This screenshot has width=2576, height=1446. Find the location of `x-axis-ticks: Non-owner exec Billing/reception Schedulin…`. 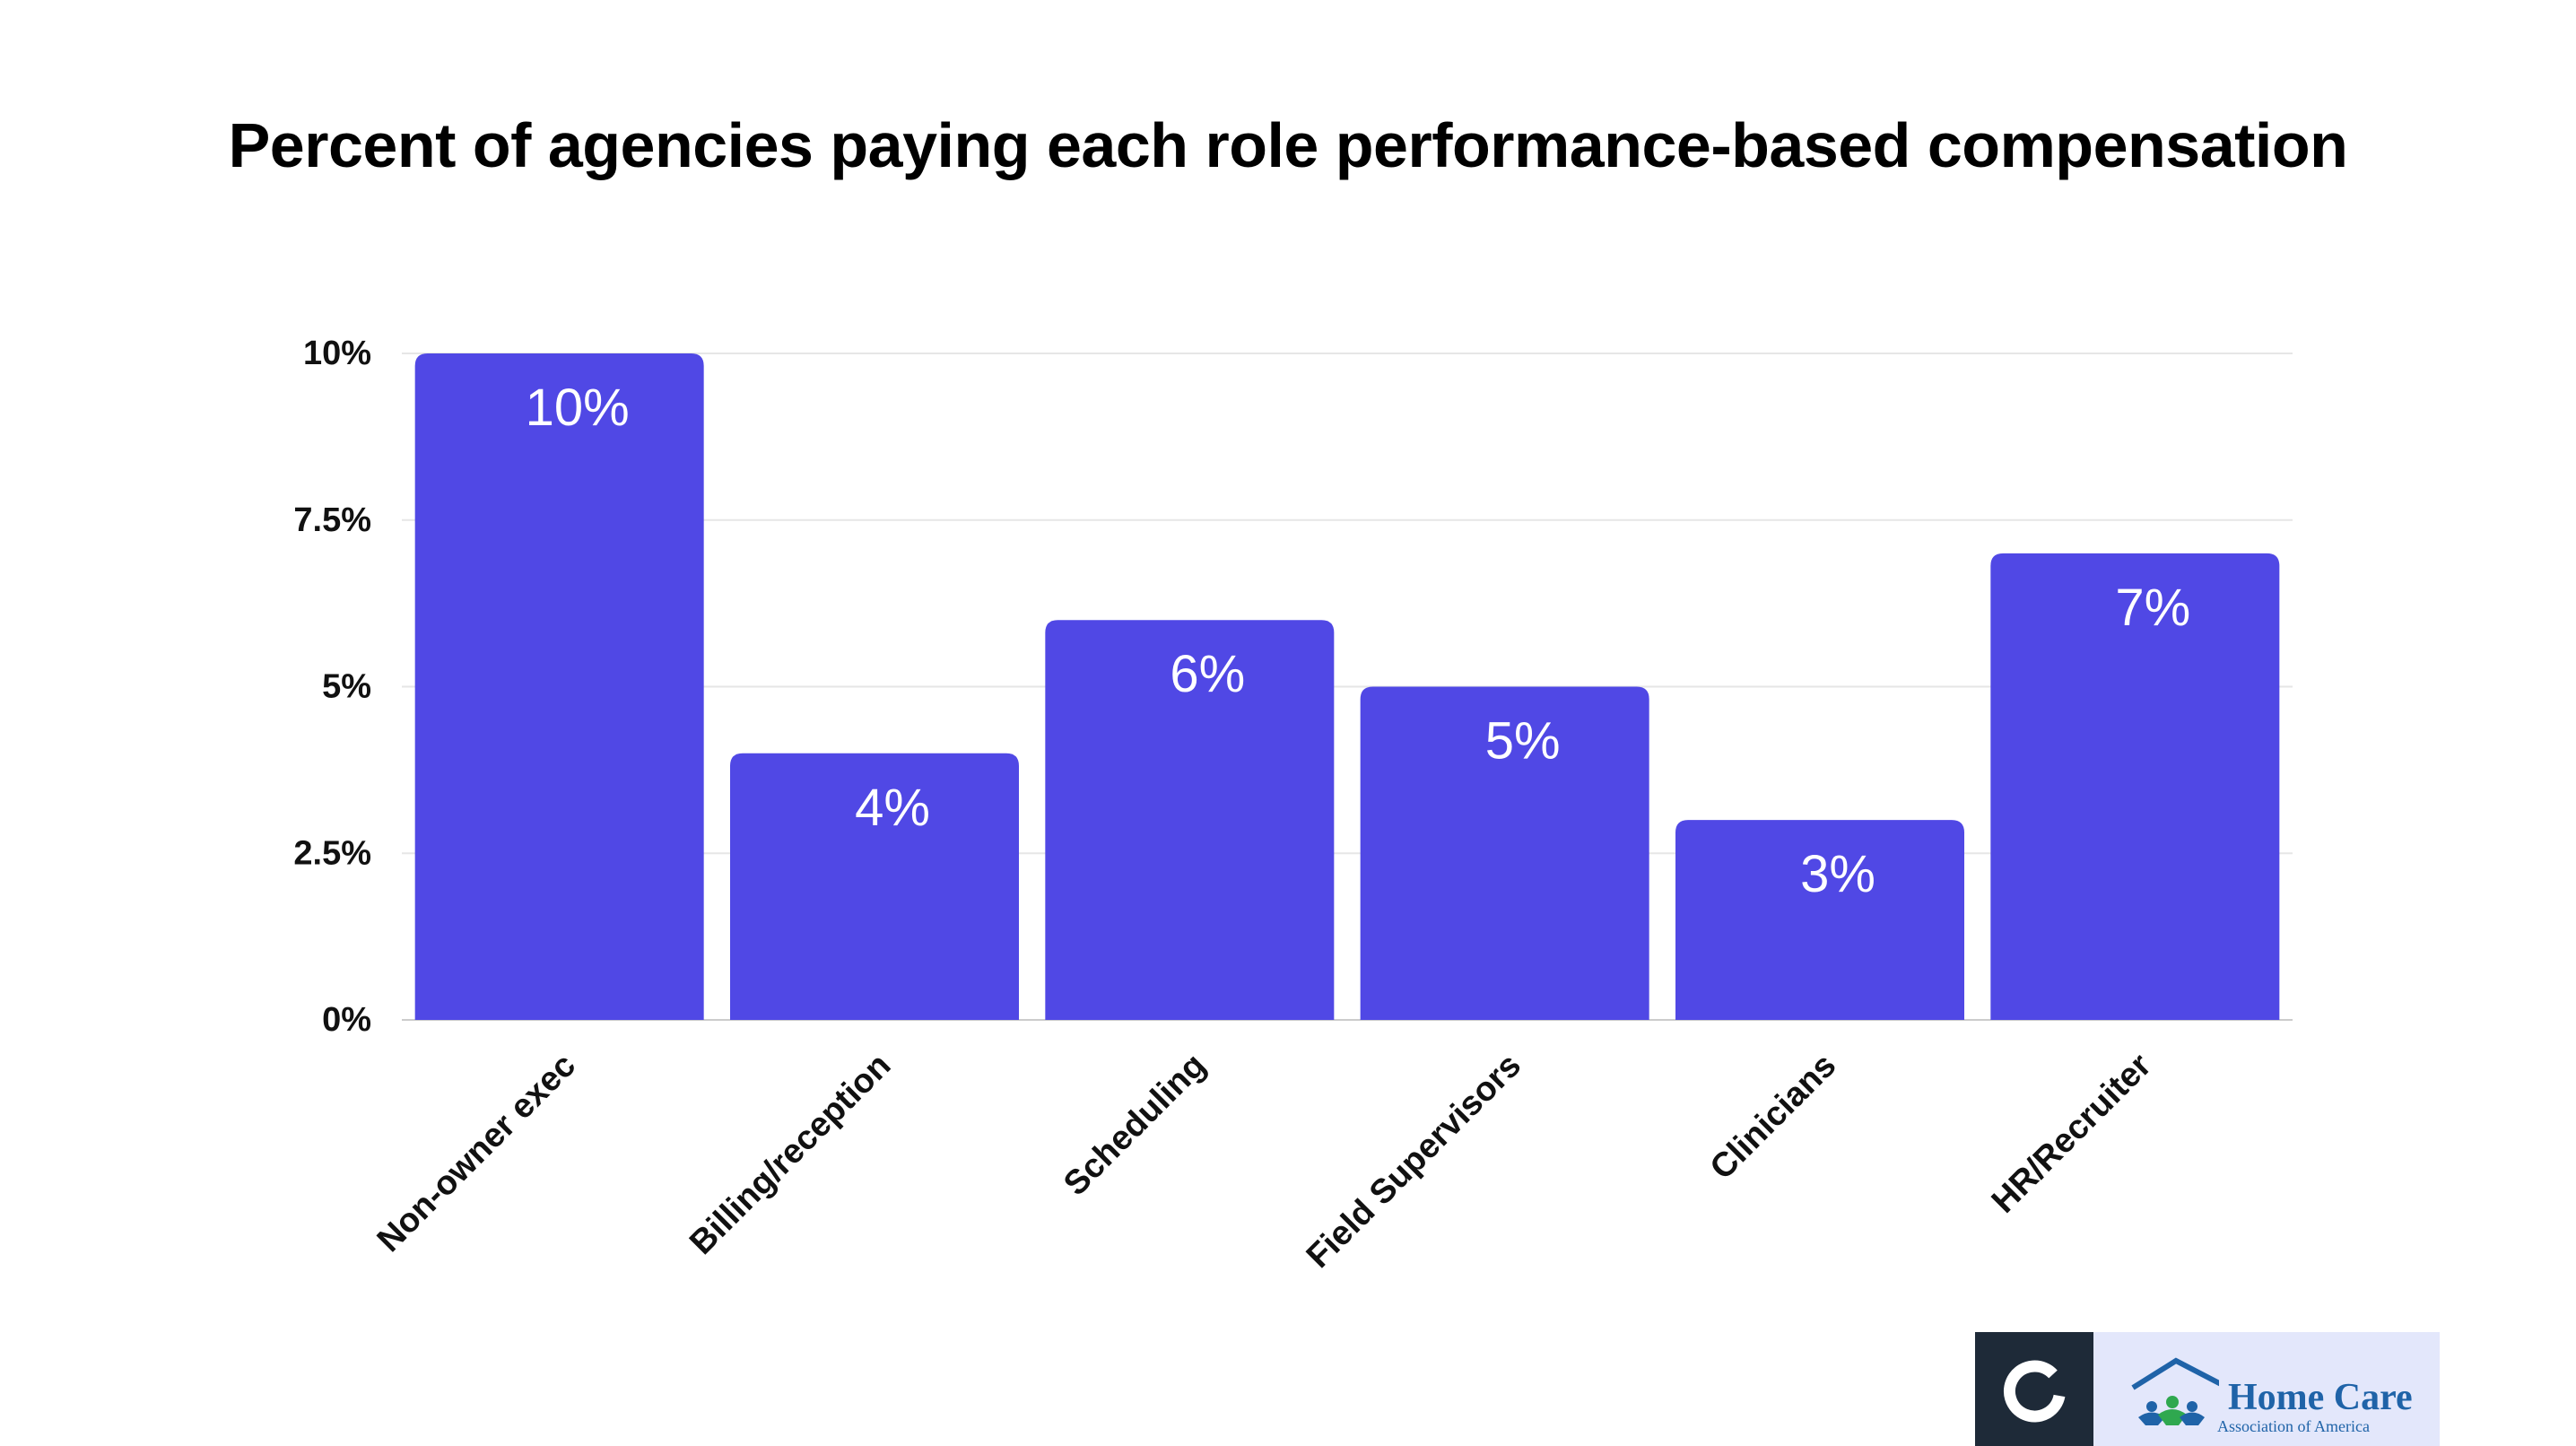

x-axis-ticks: Non-owner exec Billing/reception Schedulin… is located at coordinates (1264, 1161).